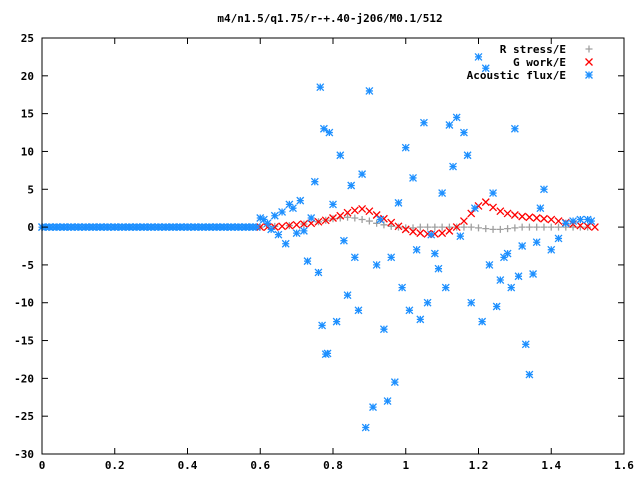 The width and height of the screenshot is (640, 480). What do you see at coordinates (24, 378) in the screenshot?
I see `y-tick-label: -20` at bounding box center [24, 378].